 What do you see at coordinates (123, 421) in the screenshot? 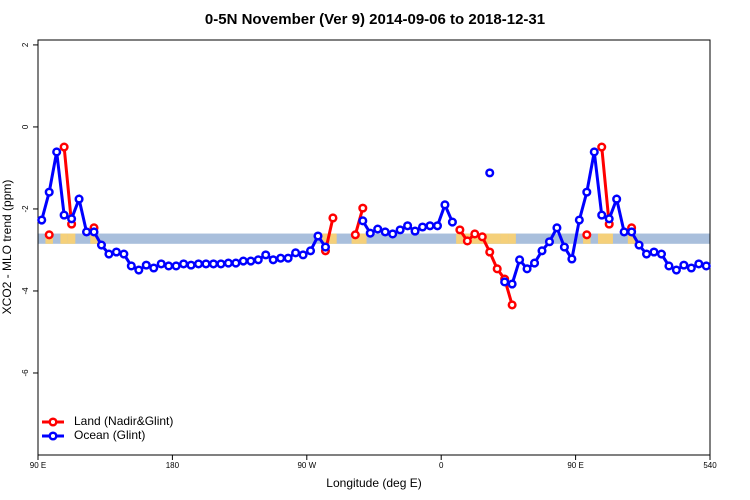
I see `legend-label: Land (Nadir&Glint)` at bounding box center [123, 421].